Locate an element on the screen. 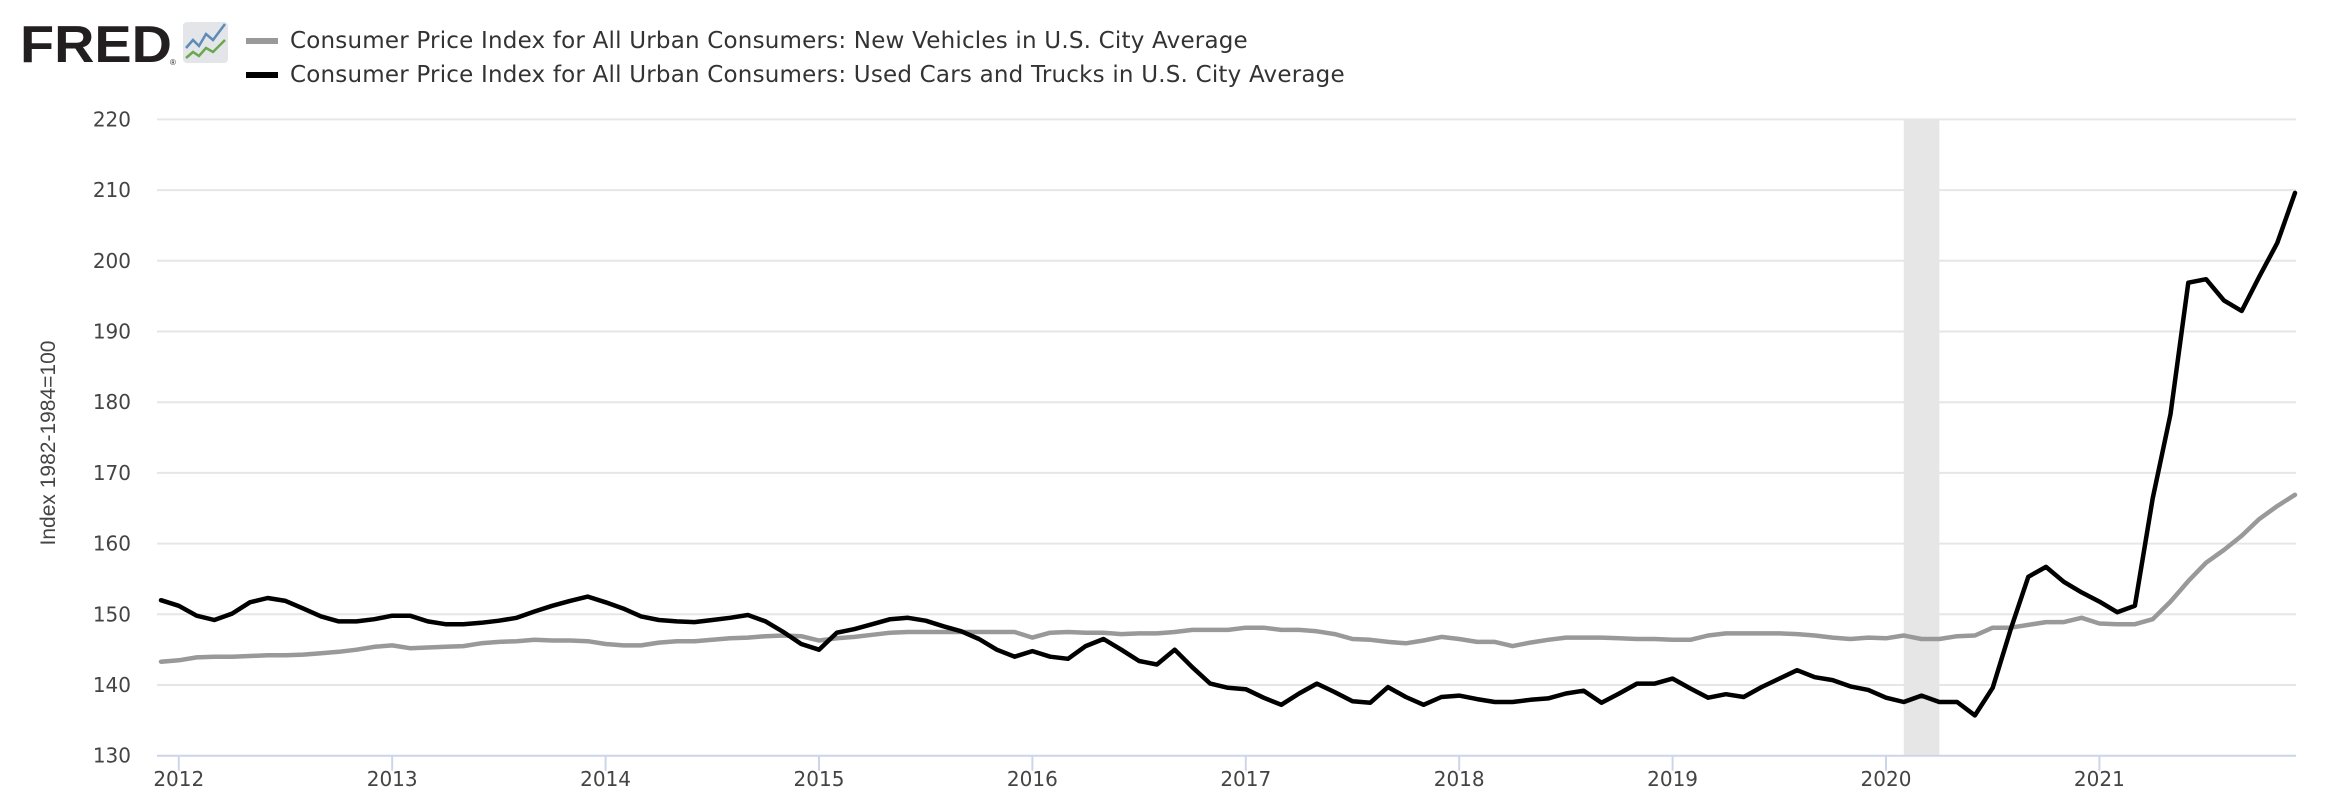 Image resolution: width=2332 pixels, height=808 pixels. x-tick-label: 2020 is located at coordinates (1886, 779).